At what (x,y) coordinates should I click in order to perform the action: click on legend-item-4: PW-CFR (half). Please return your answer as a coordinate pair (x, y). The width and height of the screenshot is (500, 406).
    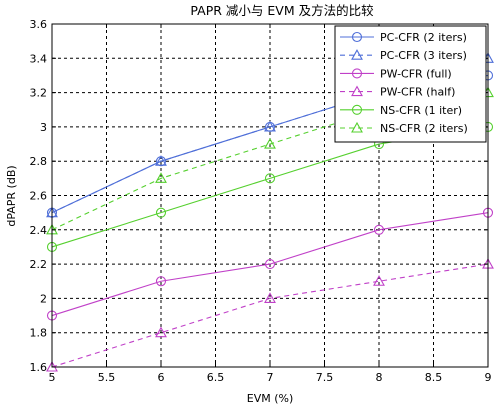
    Looking at the image, I should click on (397, 92).